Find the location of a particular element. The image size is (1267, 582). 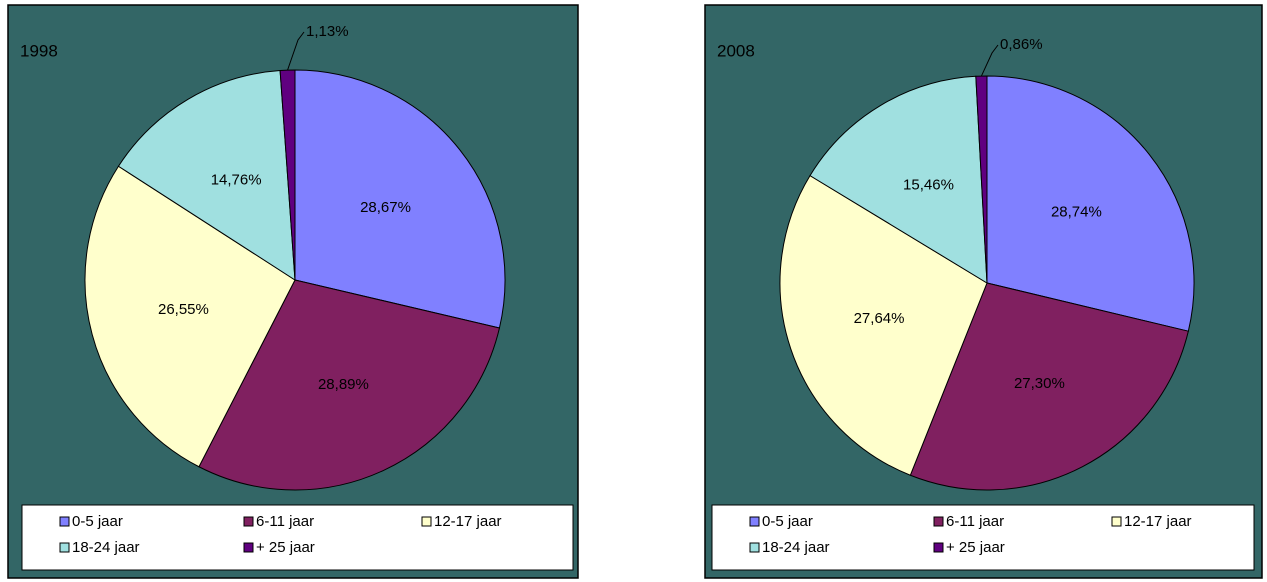

data-label: 28,67% is located at coordinates (385, 207).